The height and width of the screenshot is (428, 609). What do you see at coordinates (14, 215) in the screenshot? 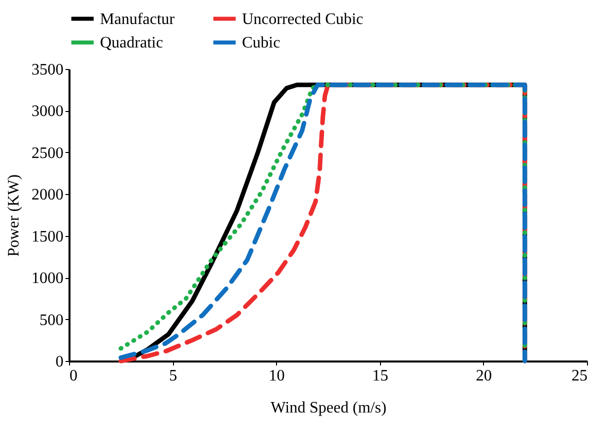
I see `y-axis-title: Power (KW)` at bounding box center [14, 215].